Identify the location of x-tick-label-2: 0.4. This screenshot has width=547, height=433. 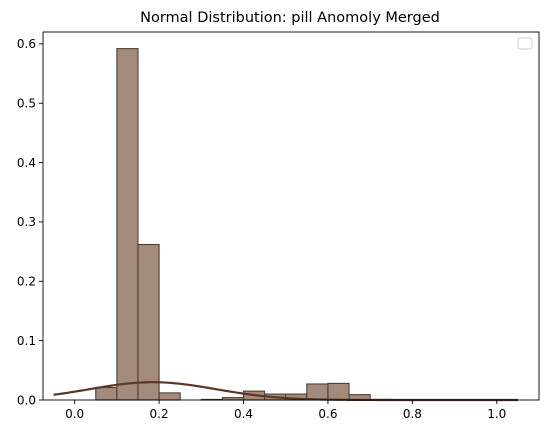
(243, 414).